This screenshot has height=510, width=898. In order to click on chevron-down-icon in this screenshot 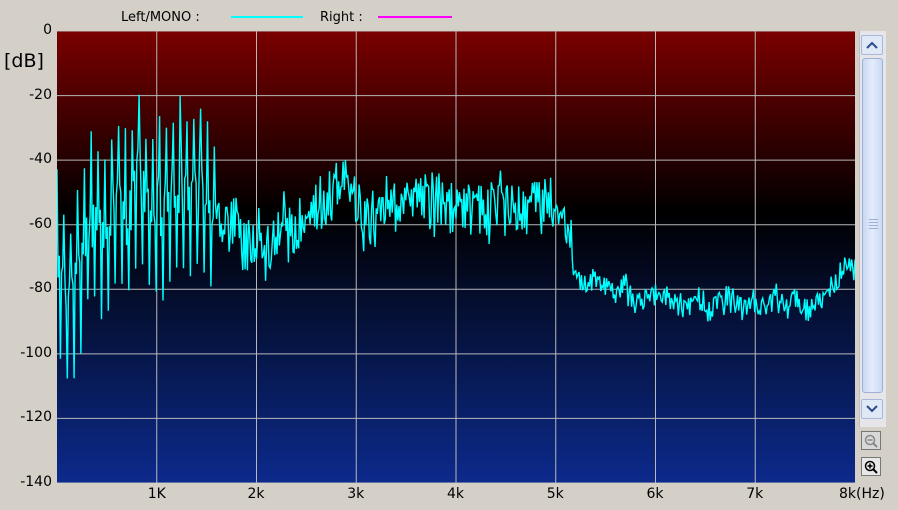, I will do `click(872, 409)`.